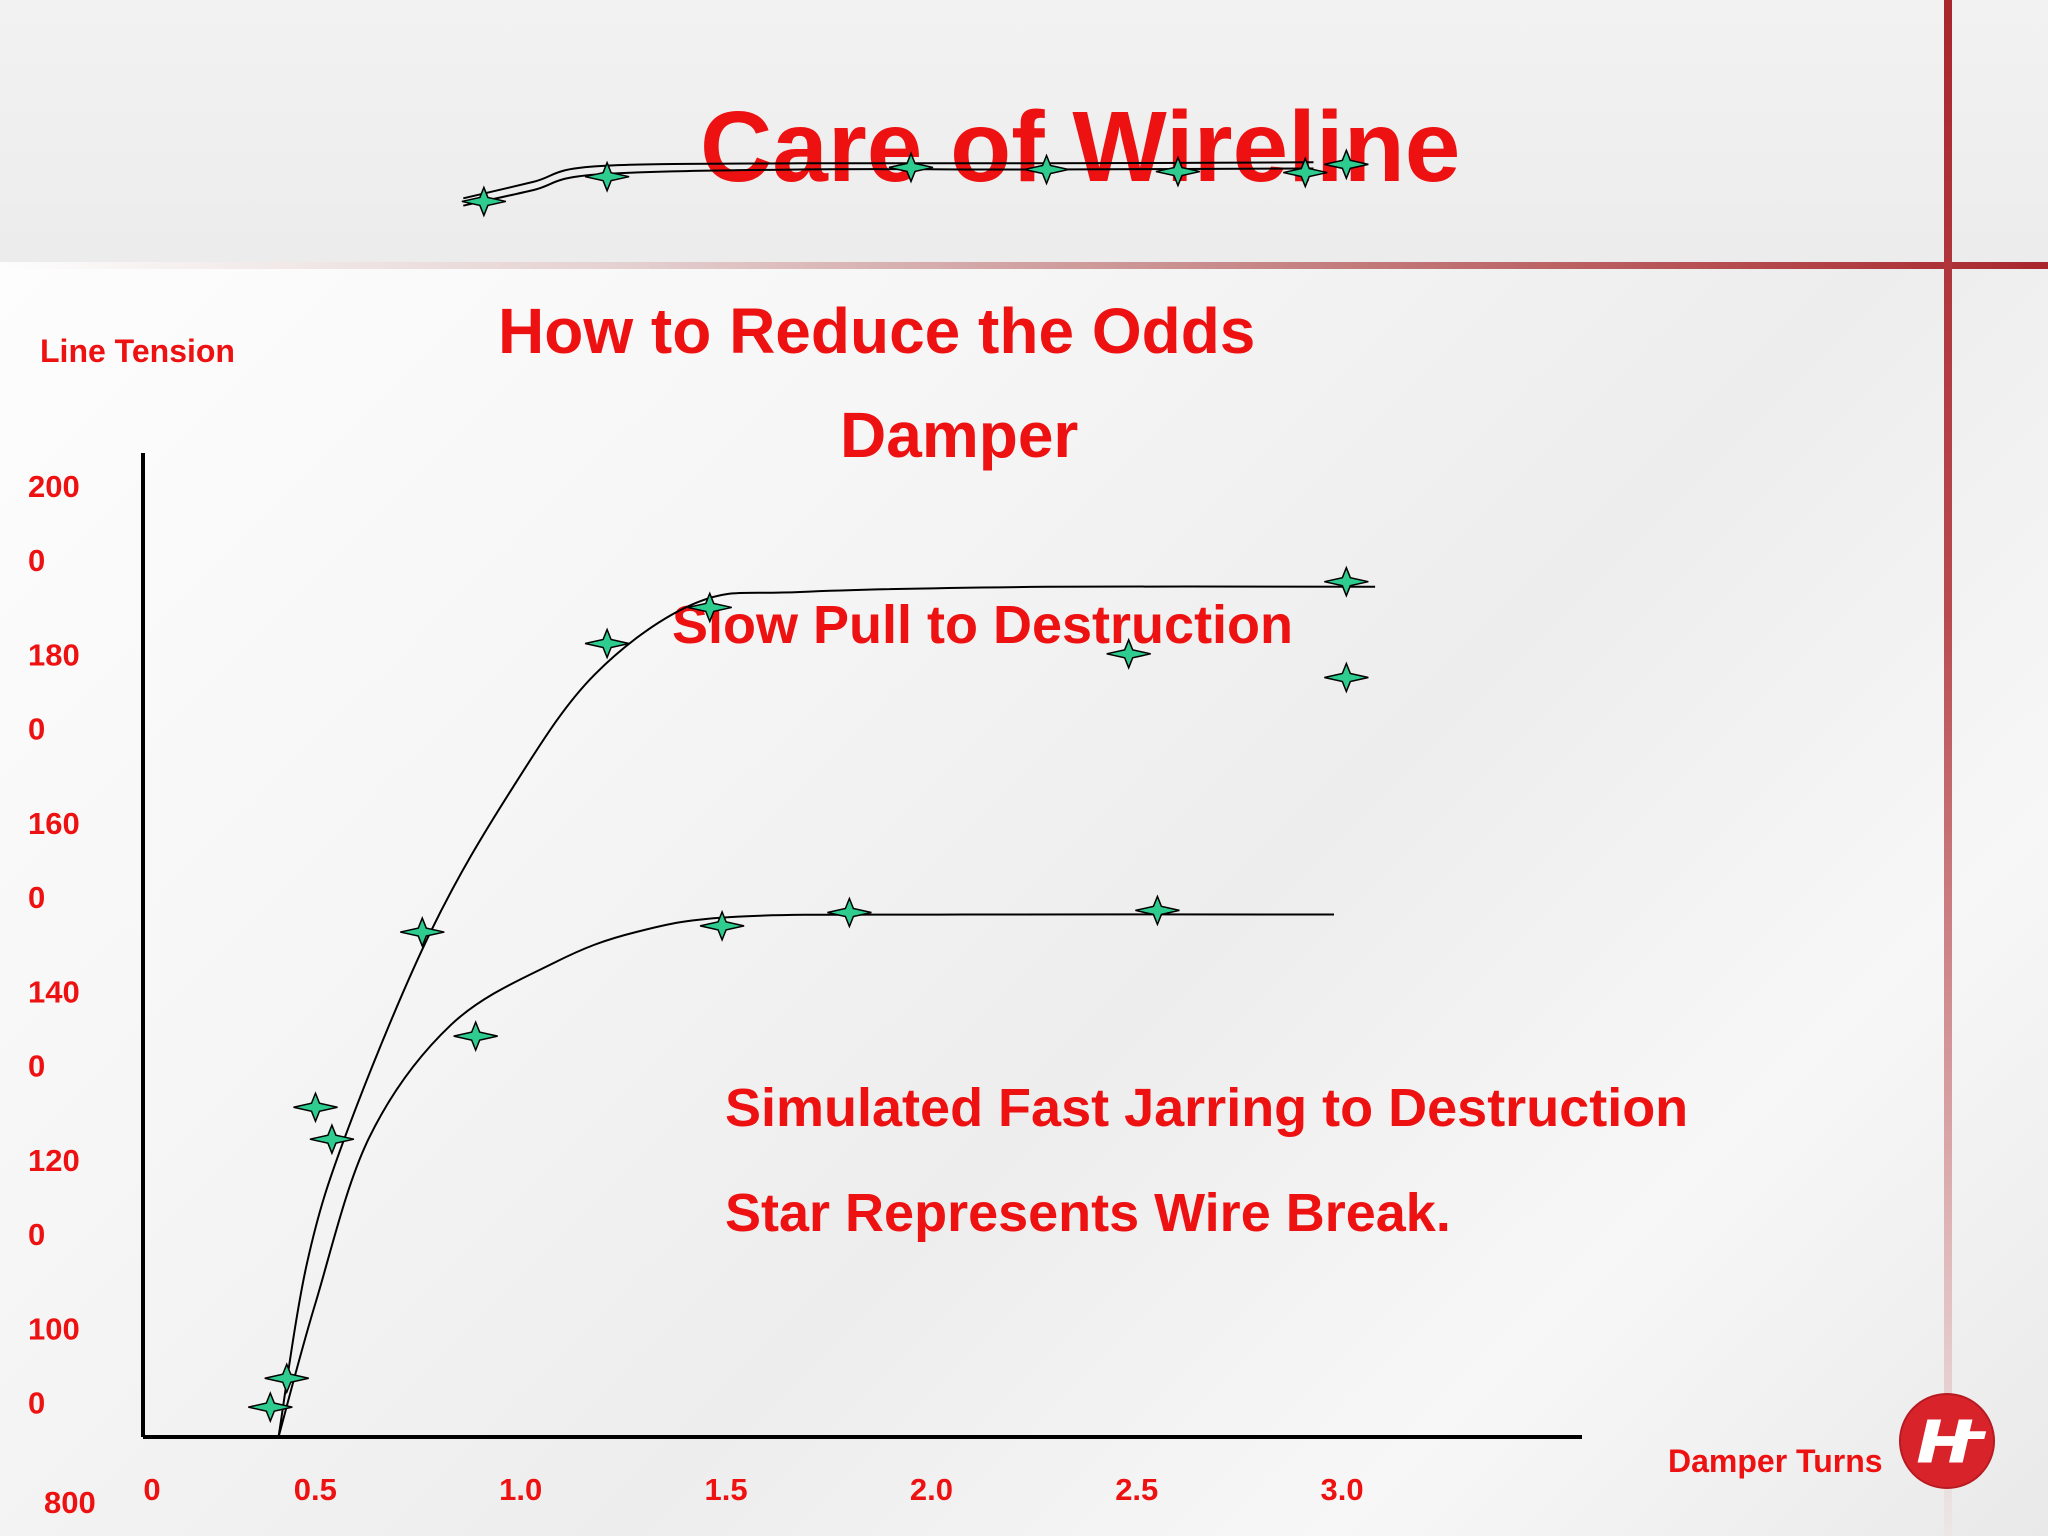 The height and width of the screenshot is (1536, 2048). I want to click on company-logo-icon, so click(1947, 1441).